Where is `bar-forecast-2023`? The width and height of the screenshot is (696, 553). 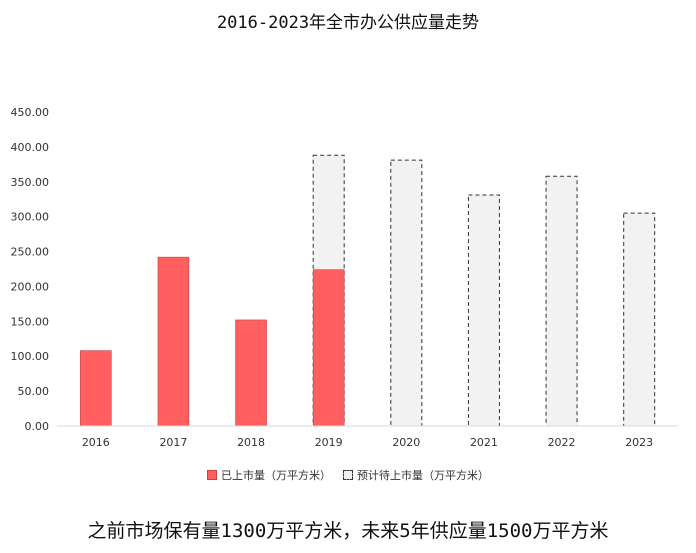 bar-forecast-2023 is located at coordinates (639, 319).